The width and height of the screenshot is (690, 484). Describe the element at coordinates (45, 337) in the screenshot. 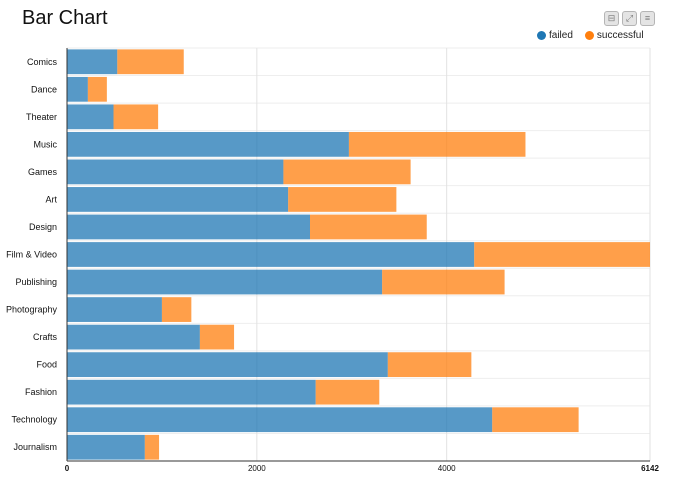

I see `category-label: Crafts` at that location.